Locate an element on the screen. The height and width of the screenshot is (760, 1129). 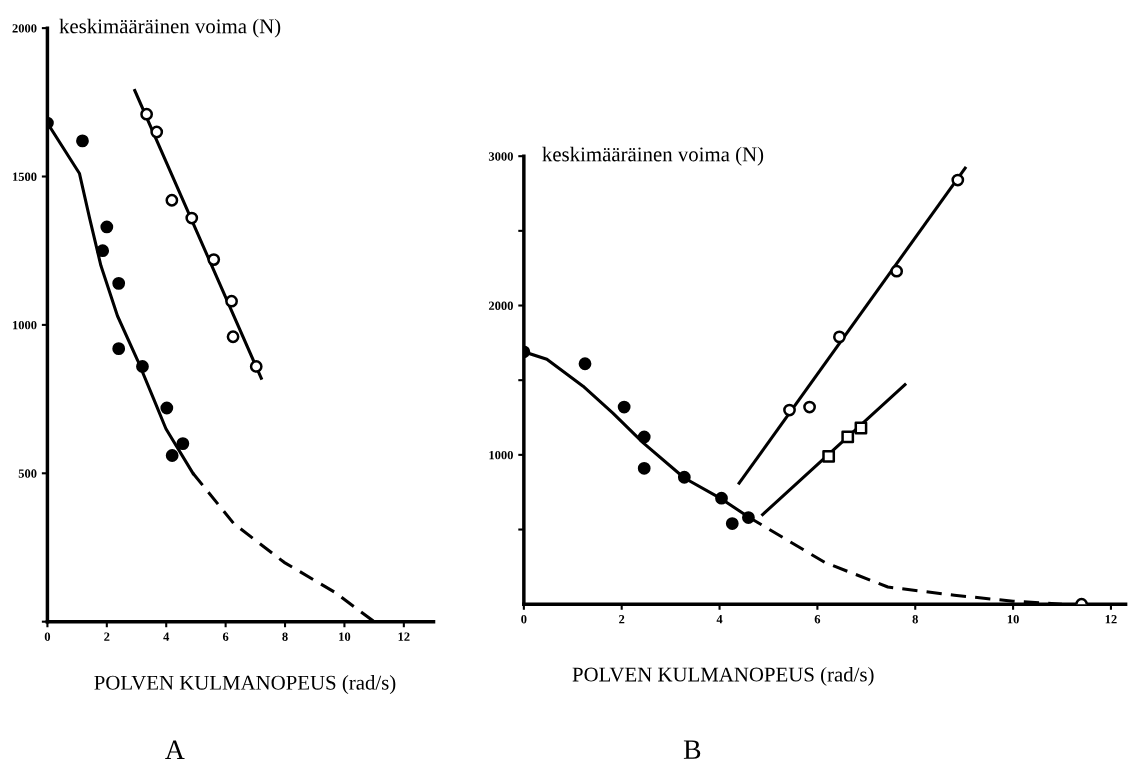
text: B is located at coordinates (692, 749).